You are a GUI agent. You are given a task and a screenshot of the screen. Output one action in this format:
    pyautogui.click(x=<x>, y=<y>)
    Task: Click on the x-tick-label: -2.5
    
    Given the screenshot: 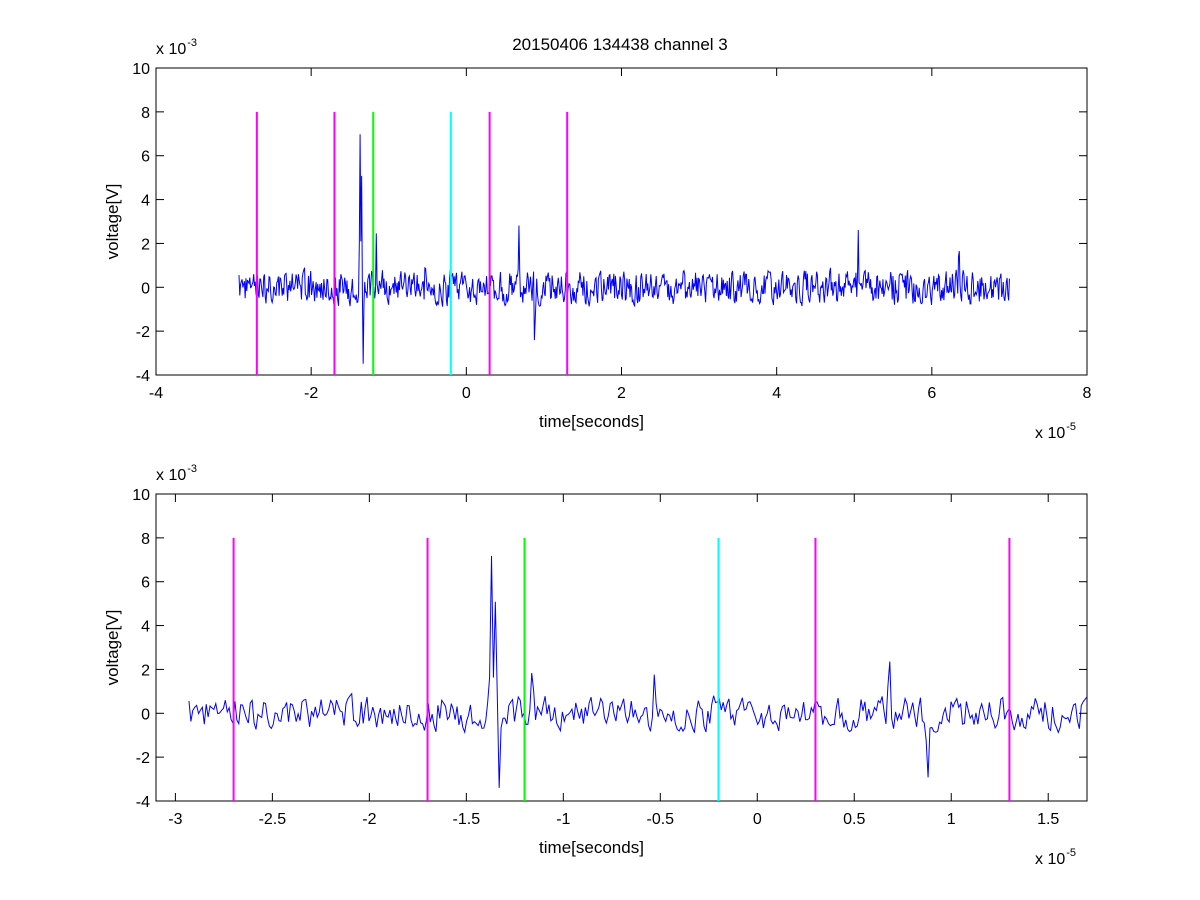 What is the action you would take?
    pyautogui.click(x=273, y=819)
    